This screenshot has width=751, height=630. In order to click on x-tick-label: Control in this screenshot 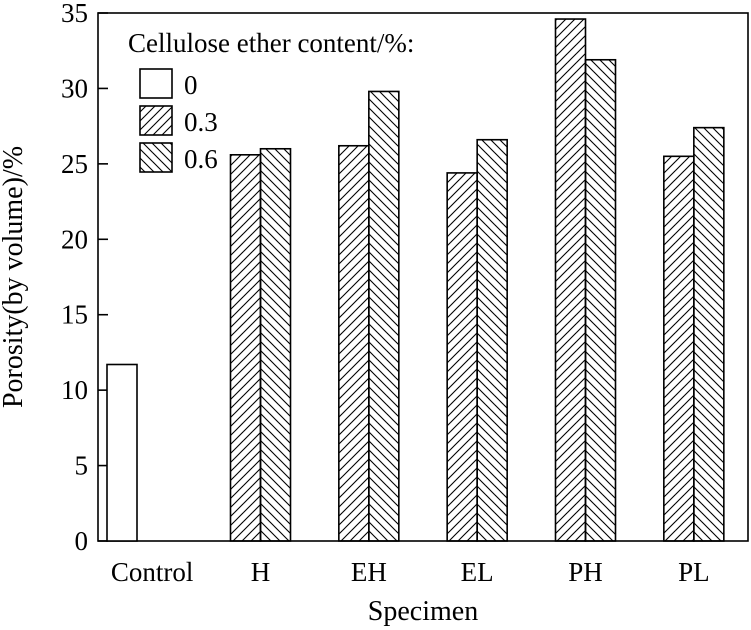, I will do `click(152, 572)`.